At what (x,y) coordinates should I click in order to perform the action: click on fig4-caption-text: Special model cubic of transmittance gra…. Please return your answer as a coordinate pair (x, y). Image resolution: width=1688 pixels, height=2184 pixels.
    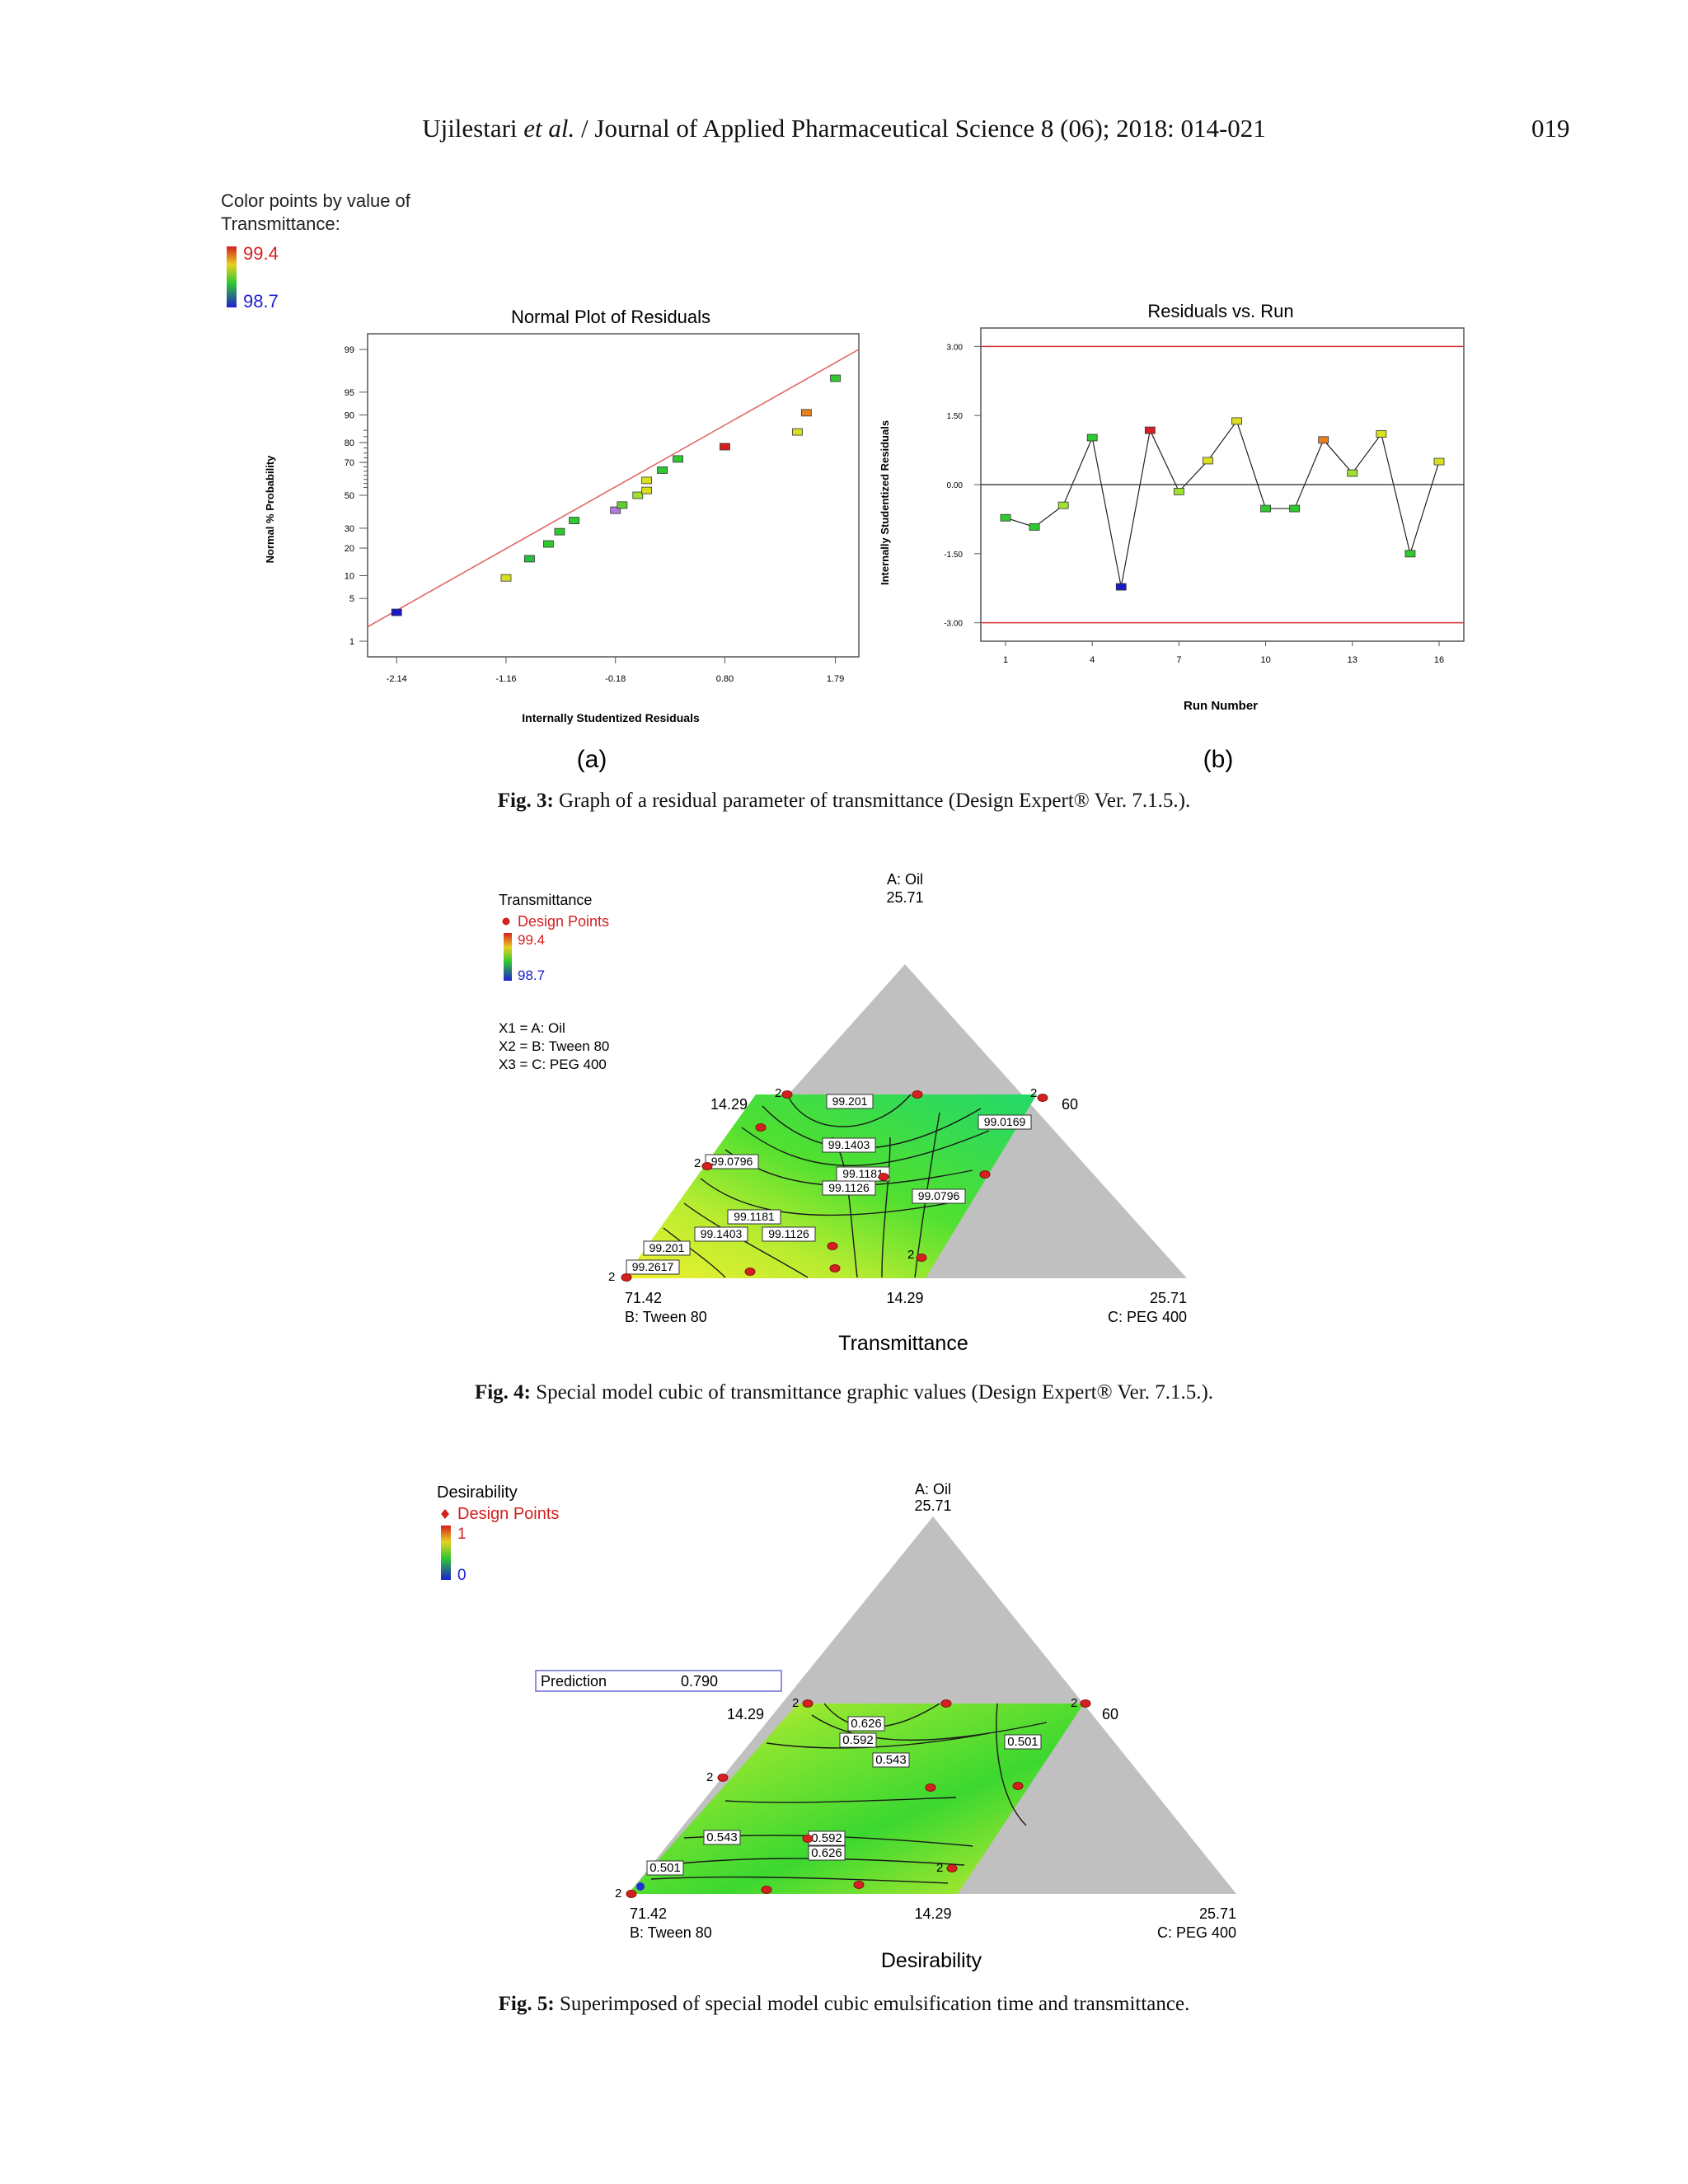
    Looking at the image, I should click on (872, 1392).